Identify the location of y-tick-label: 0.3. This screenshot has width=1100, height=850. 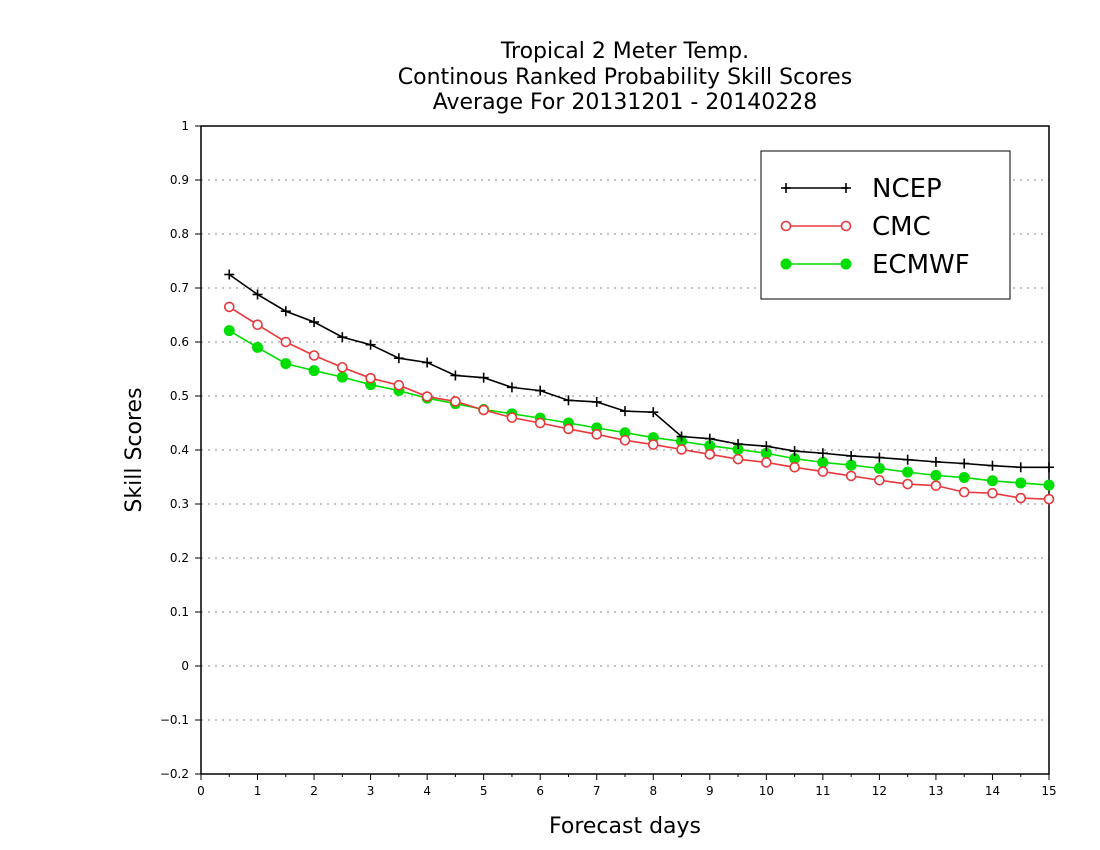
(179, 504).